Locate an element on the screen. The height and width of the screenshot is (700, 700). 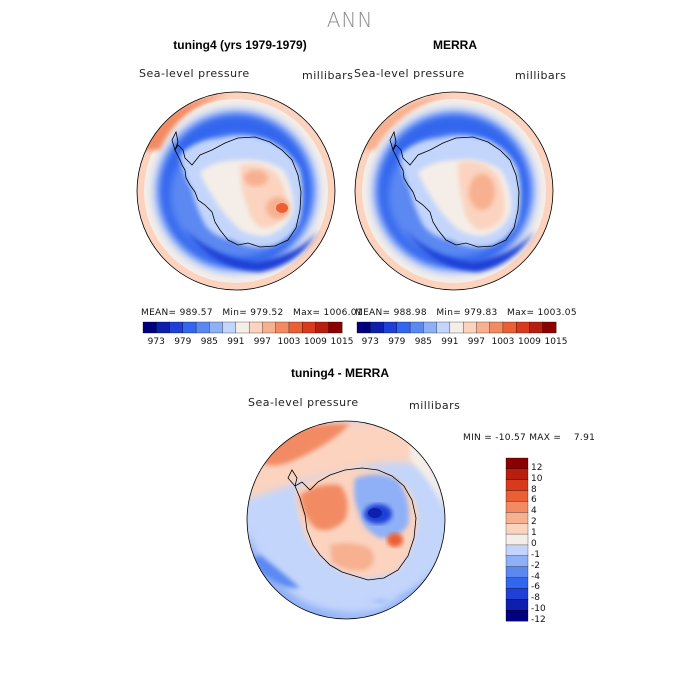
panel2-min: 979.83 is located at coordinates (481, 313).